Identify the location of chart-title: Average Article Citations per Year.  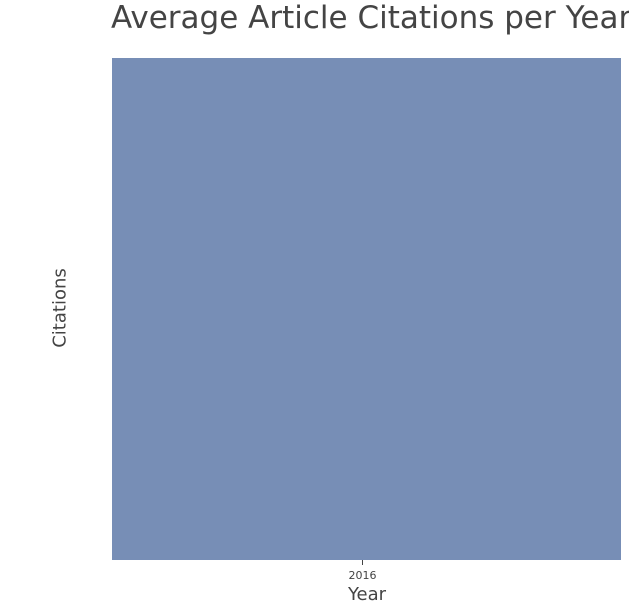
(370, 18).